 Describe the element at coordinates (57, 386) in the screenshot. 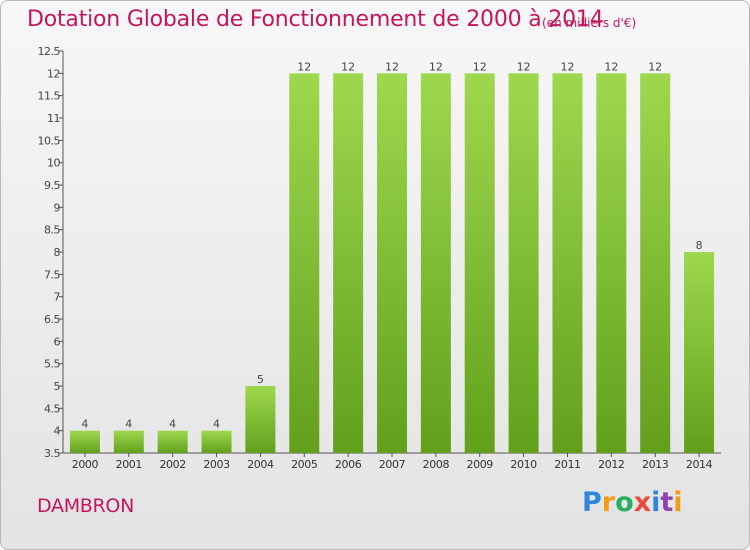

I see `y-tick-label: 5` at that location.